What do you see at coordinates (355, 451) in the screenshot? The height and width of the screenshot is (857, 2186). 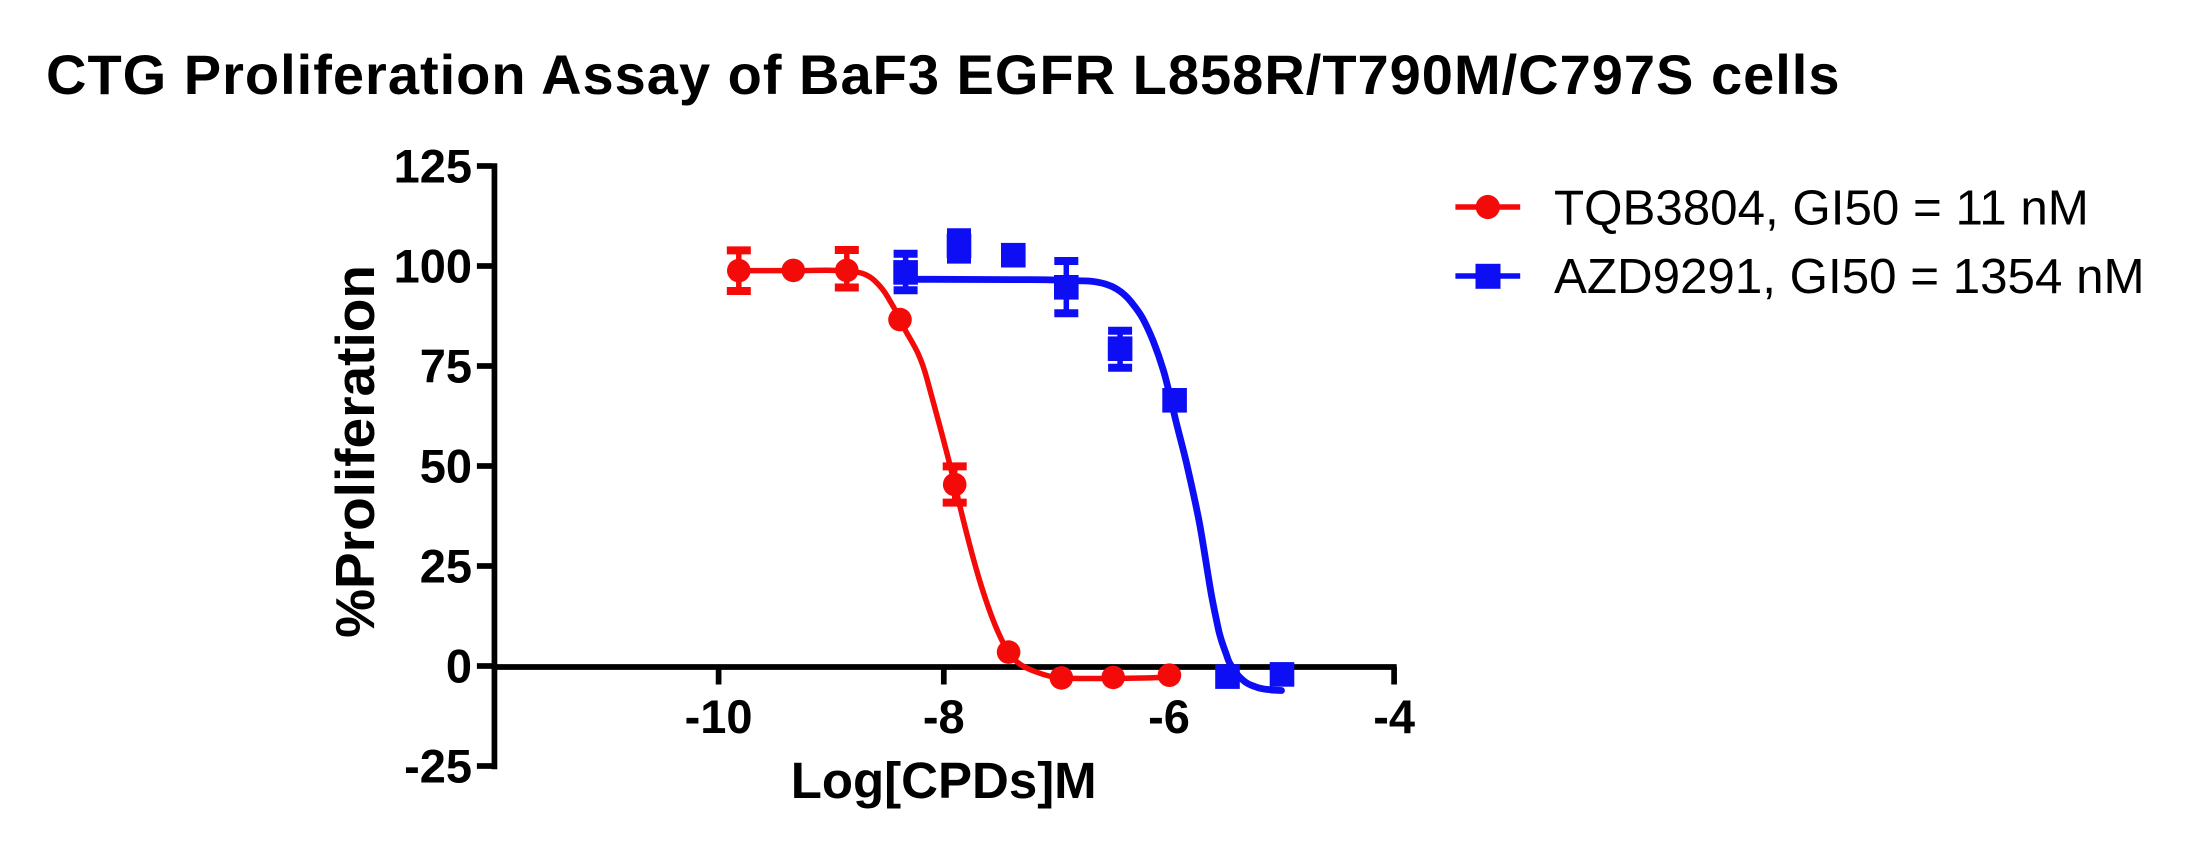 I see `svg-text: %Proliferation` at bounding box center [355, 451].